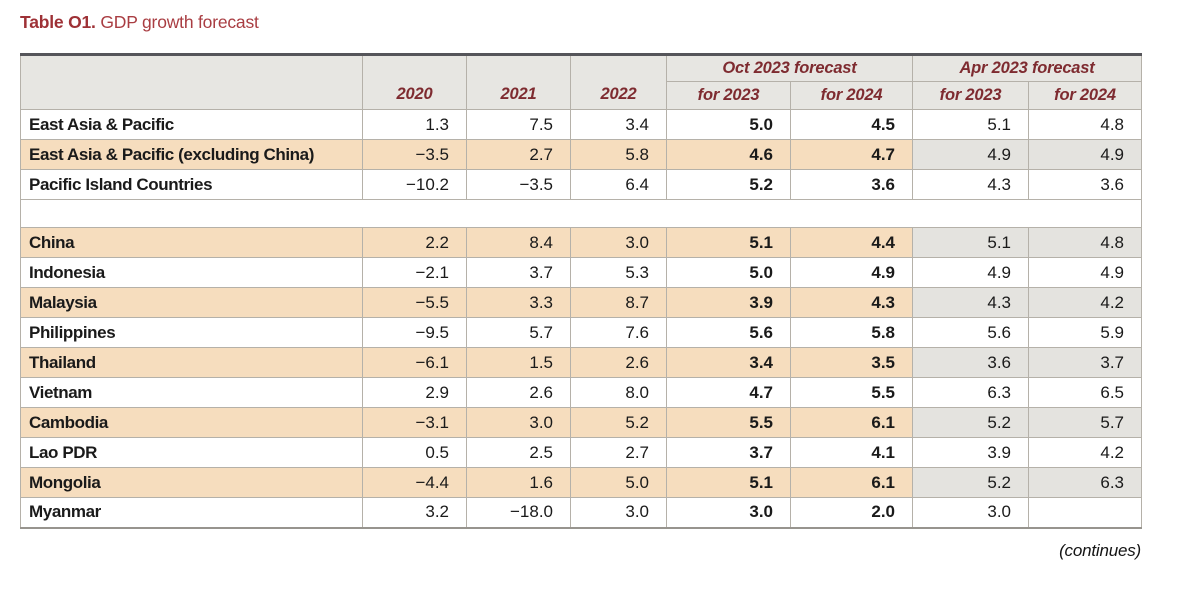  I want to click on cell-oct-2023: 5.2, so click(728, 184).